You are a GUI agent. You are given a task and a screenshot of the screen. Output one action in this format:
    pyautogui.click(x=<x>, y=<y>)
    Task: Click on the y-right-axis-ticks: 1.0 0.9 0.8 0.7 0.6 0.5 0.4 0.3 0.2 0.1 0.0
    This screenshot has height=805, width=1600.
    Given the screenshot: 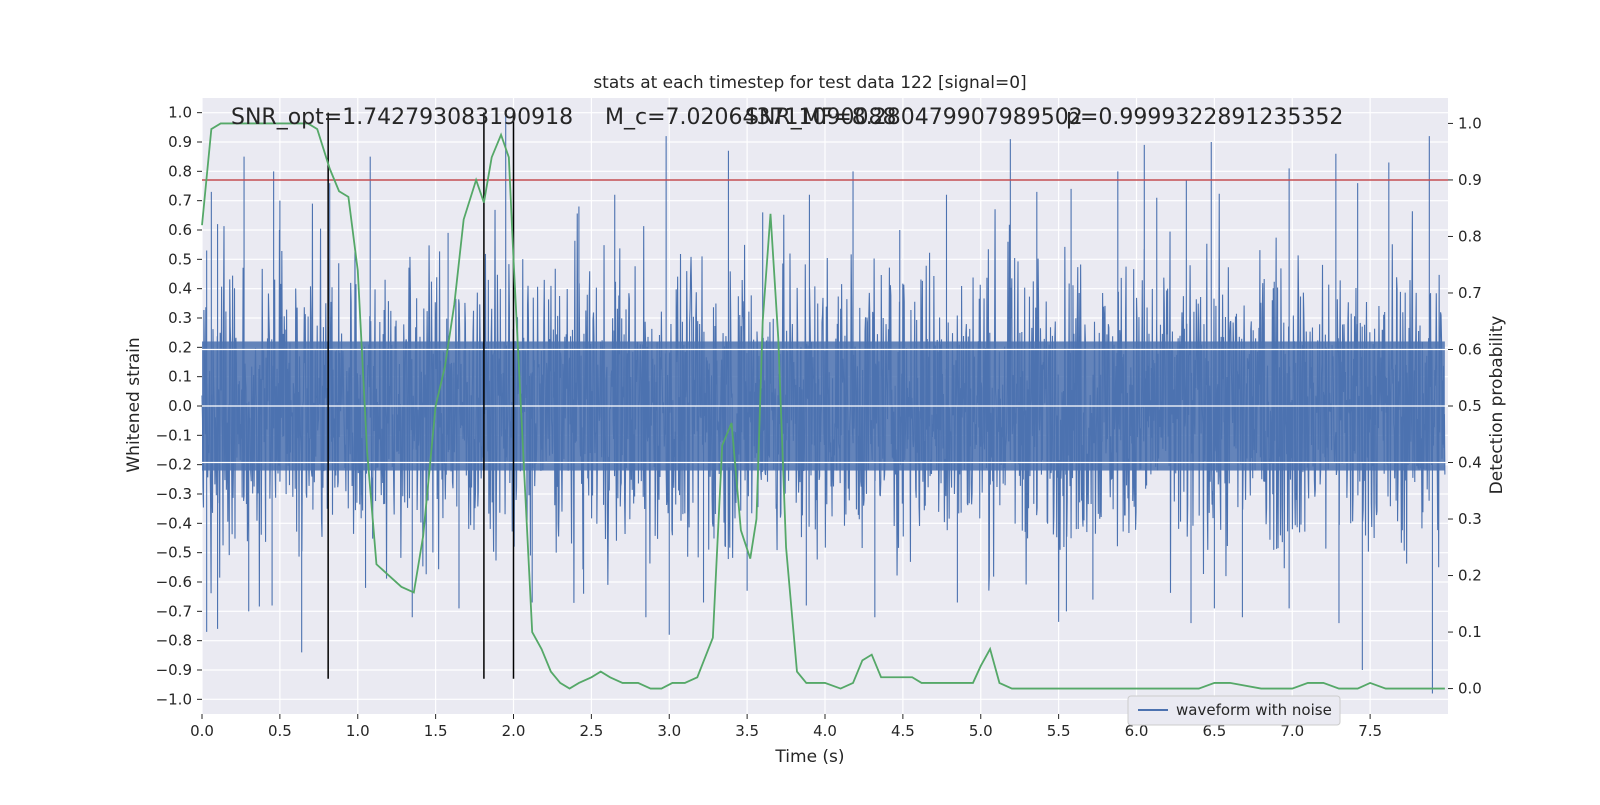 What is the action you would take?
    pyautogui.click(x=1465, y=406)
    